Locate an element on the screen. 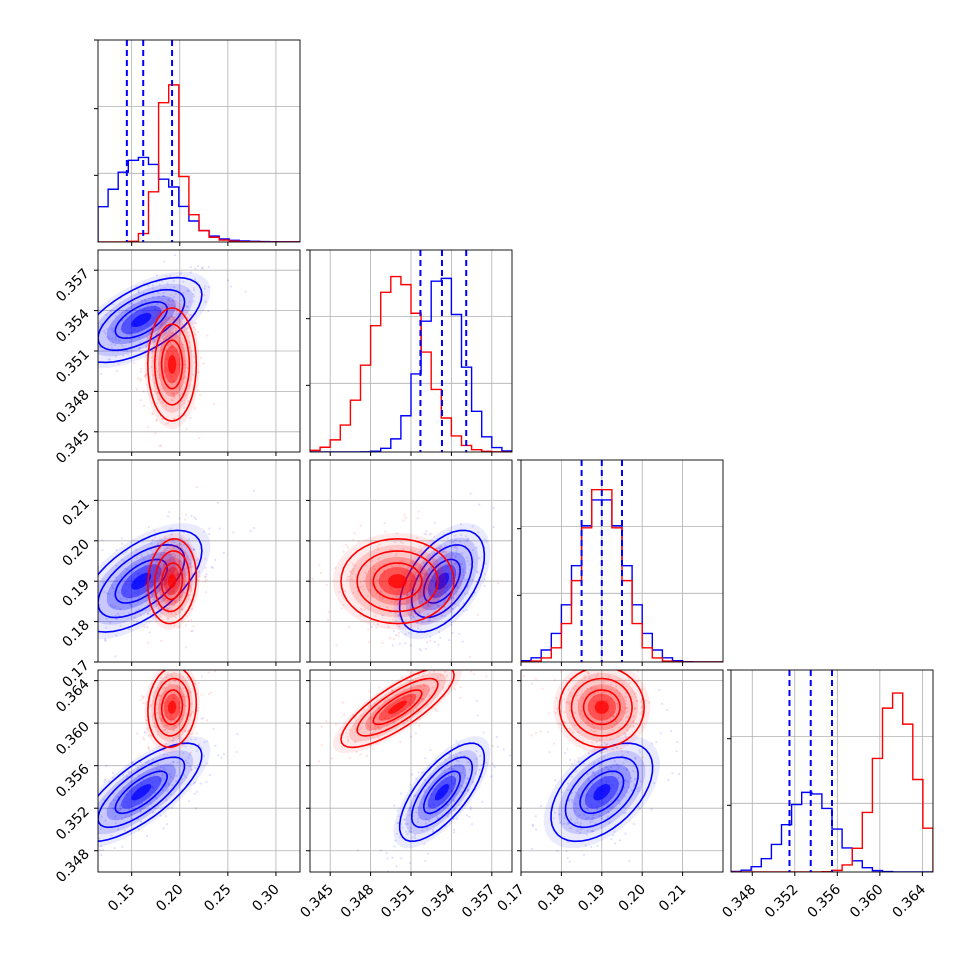 The height and width of the screenshot is (970, 970). panel-frame is located at coordinates (199, 561).